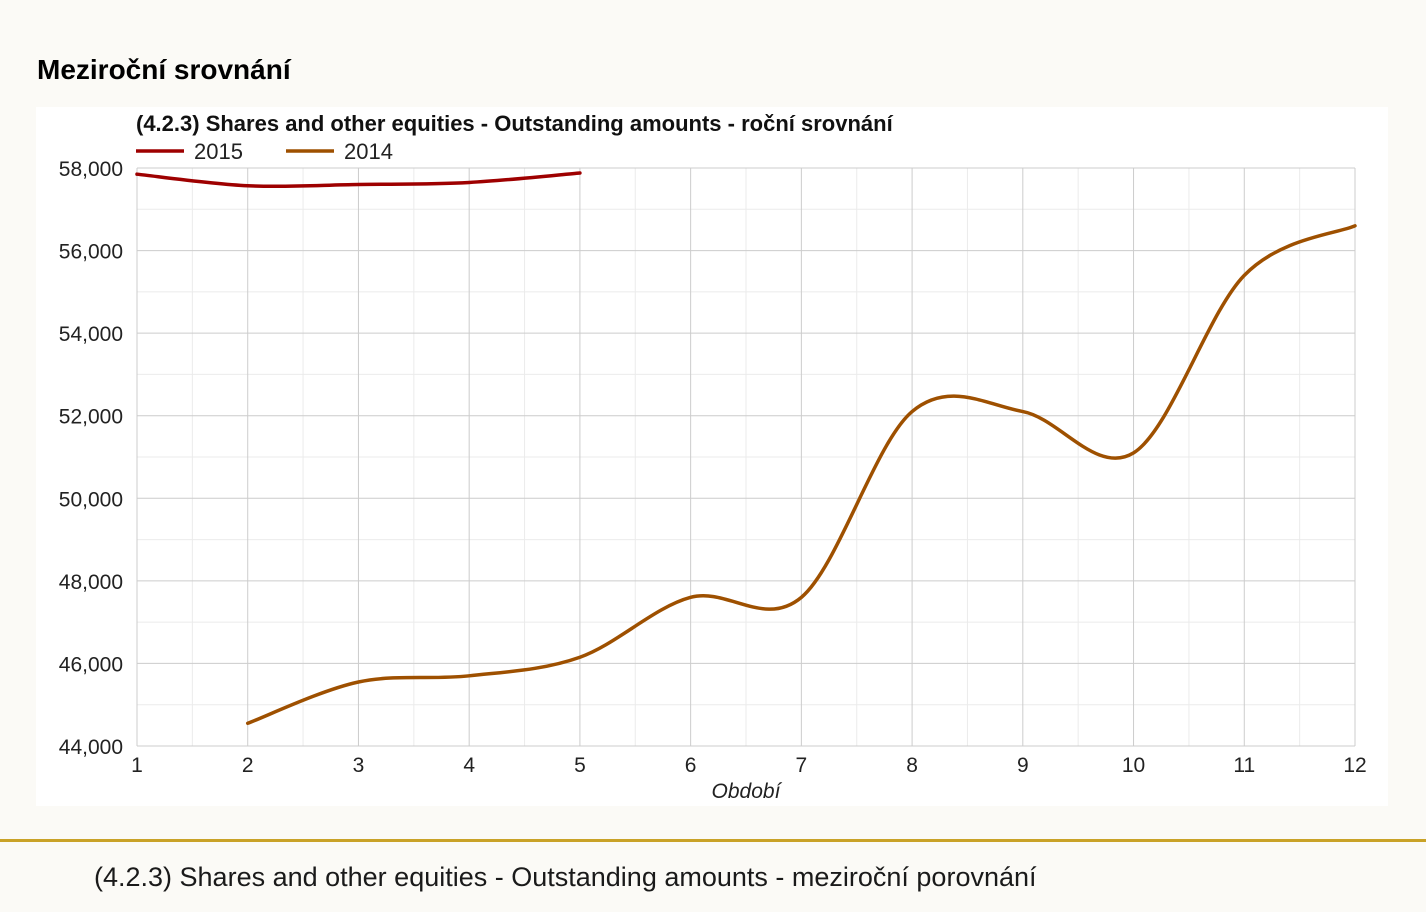 The image size is (1426, 912). I want to click on legend-label: 2015, so click(218, 151).